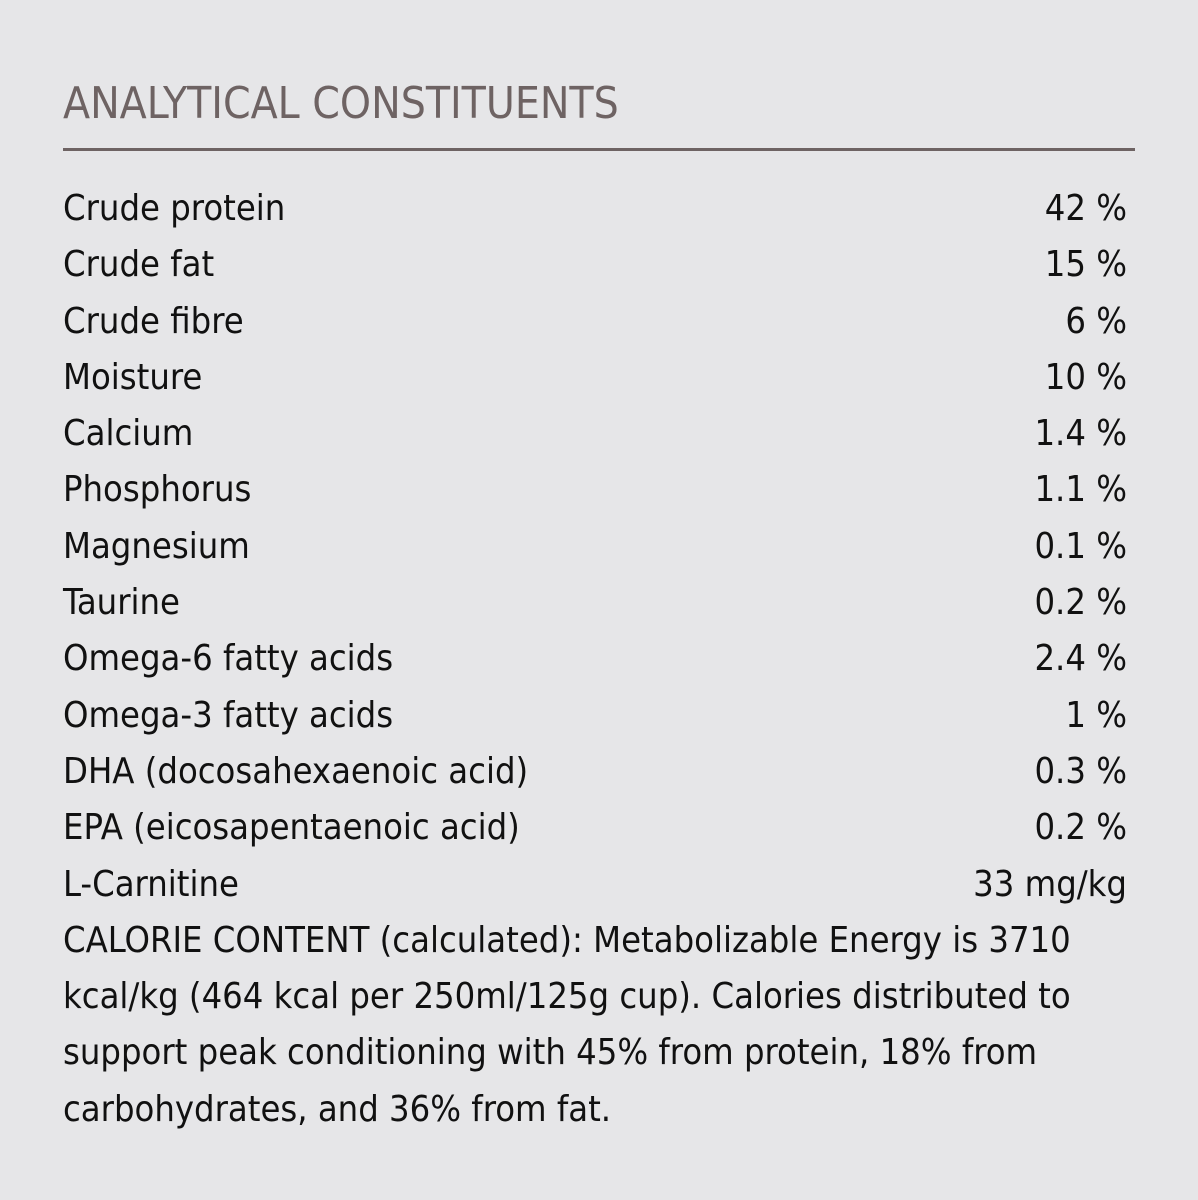 Image resolution: width=1198 pixels, height=1200 pixels. Describe the element at coordinates (1080, 546) in the screenshot. I see `value: 0.1 %` at that location.